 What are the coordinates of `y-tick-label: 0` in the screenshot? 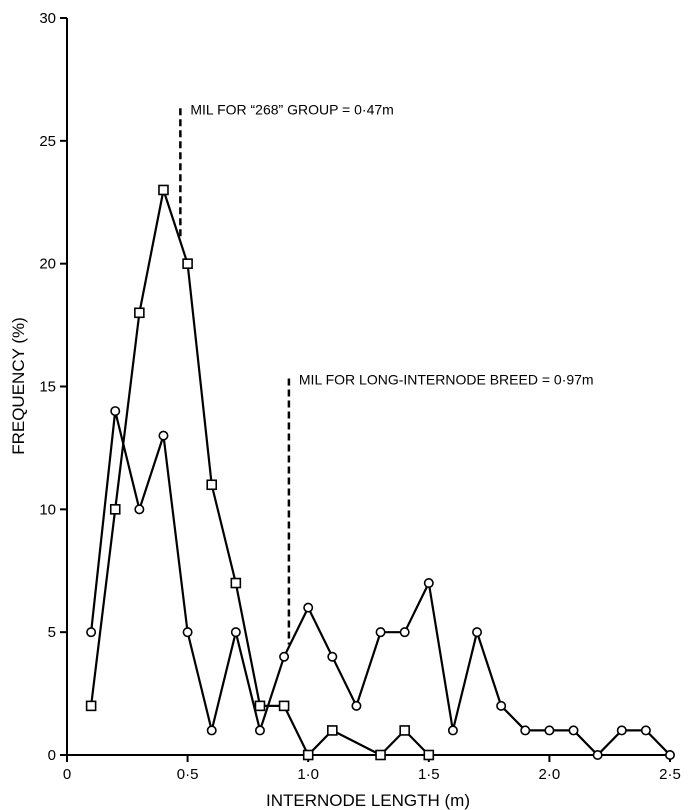 It's located at (52, 755).